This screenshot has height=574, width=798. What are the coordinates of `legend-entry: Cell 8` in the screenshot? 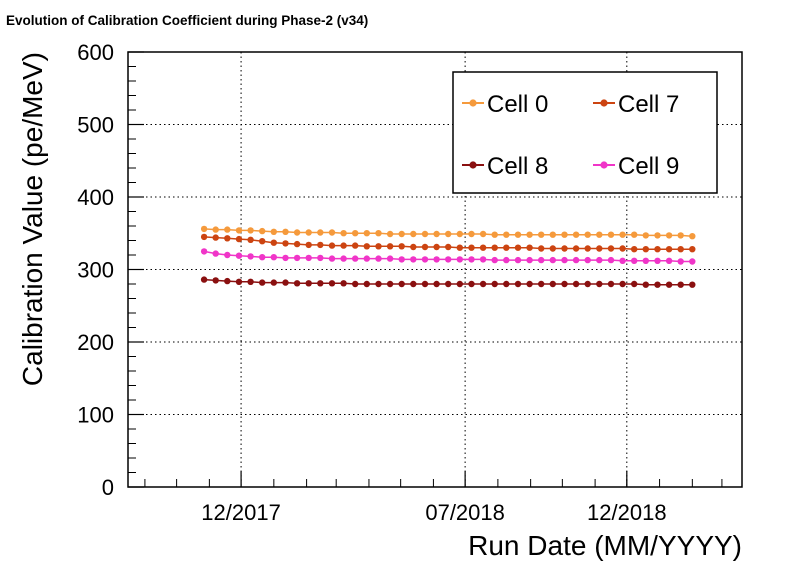 It's located at (517, 166).